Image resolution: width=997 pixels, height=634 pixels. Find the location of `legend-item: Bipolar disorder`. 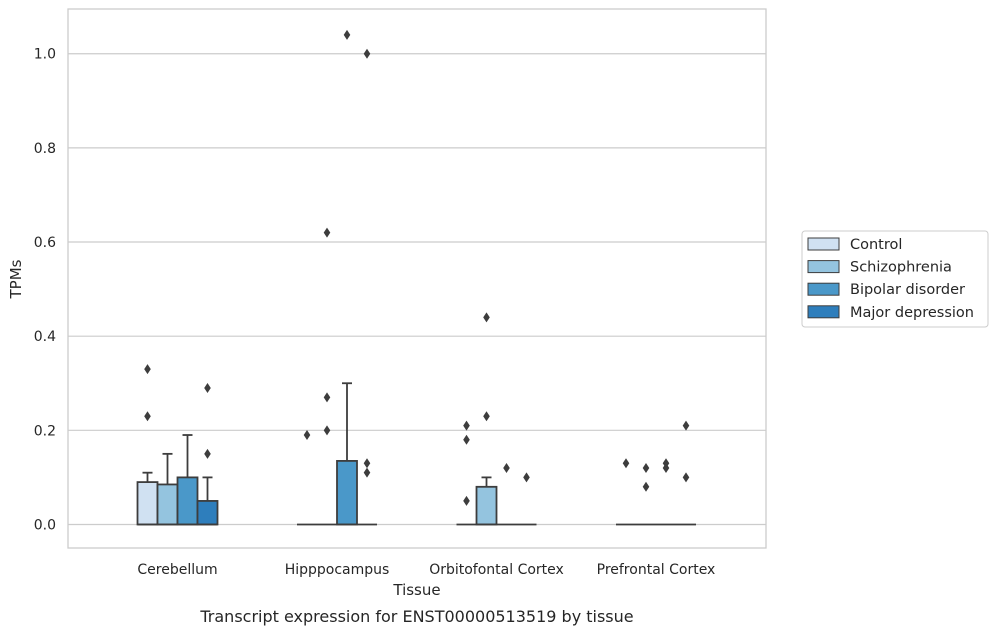

legend-item: Bipolar disorder is located at coordinates (886, 290).